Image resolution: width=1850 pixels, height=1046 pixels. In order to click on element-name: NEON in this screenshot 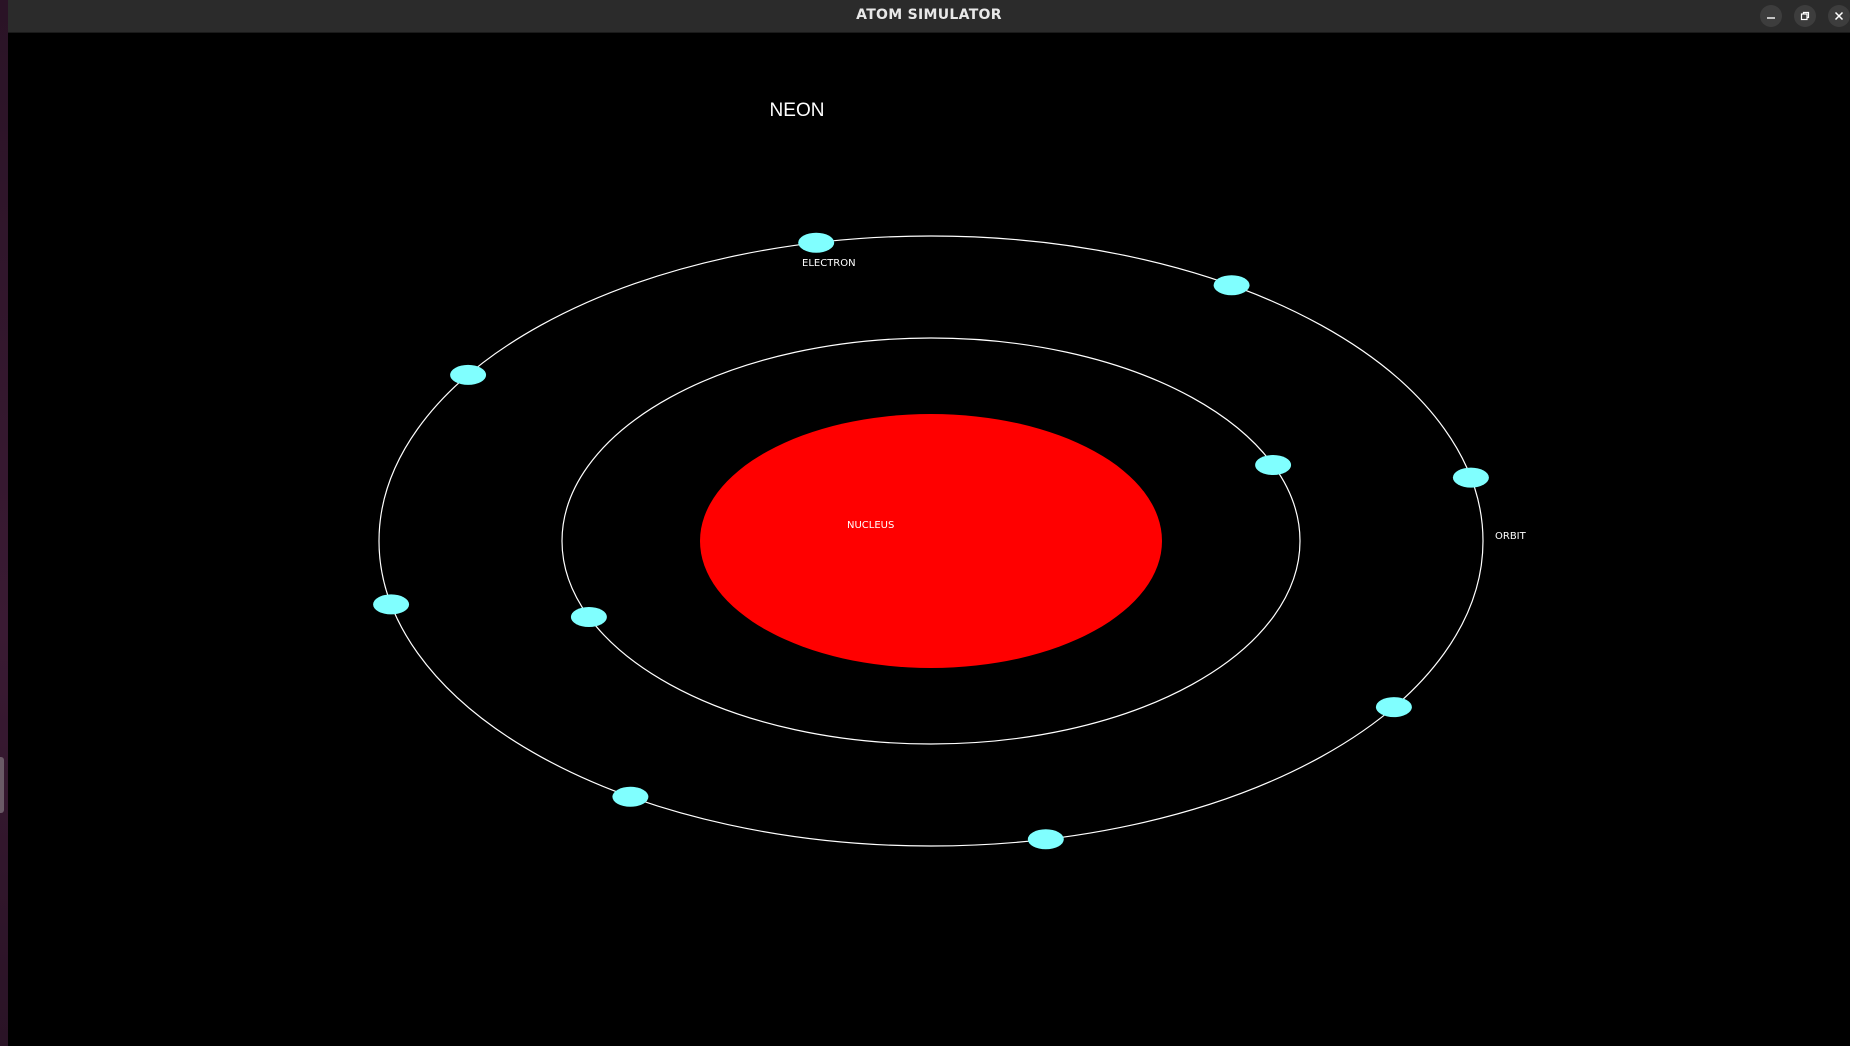, I will do `click(797, 110)`.